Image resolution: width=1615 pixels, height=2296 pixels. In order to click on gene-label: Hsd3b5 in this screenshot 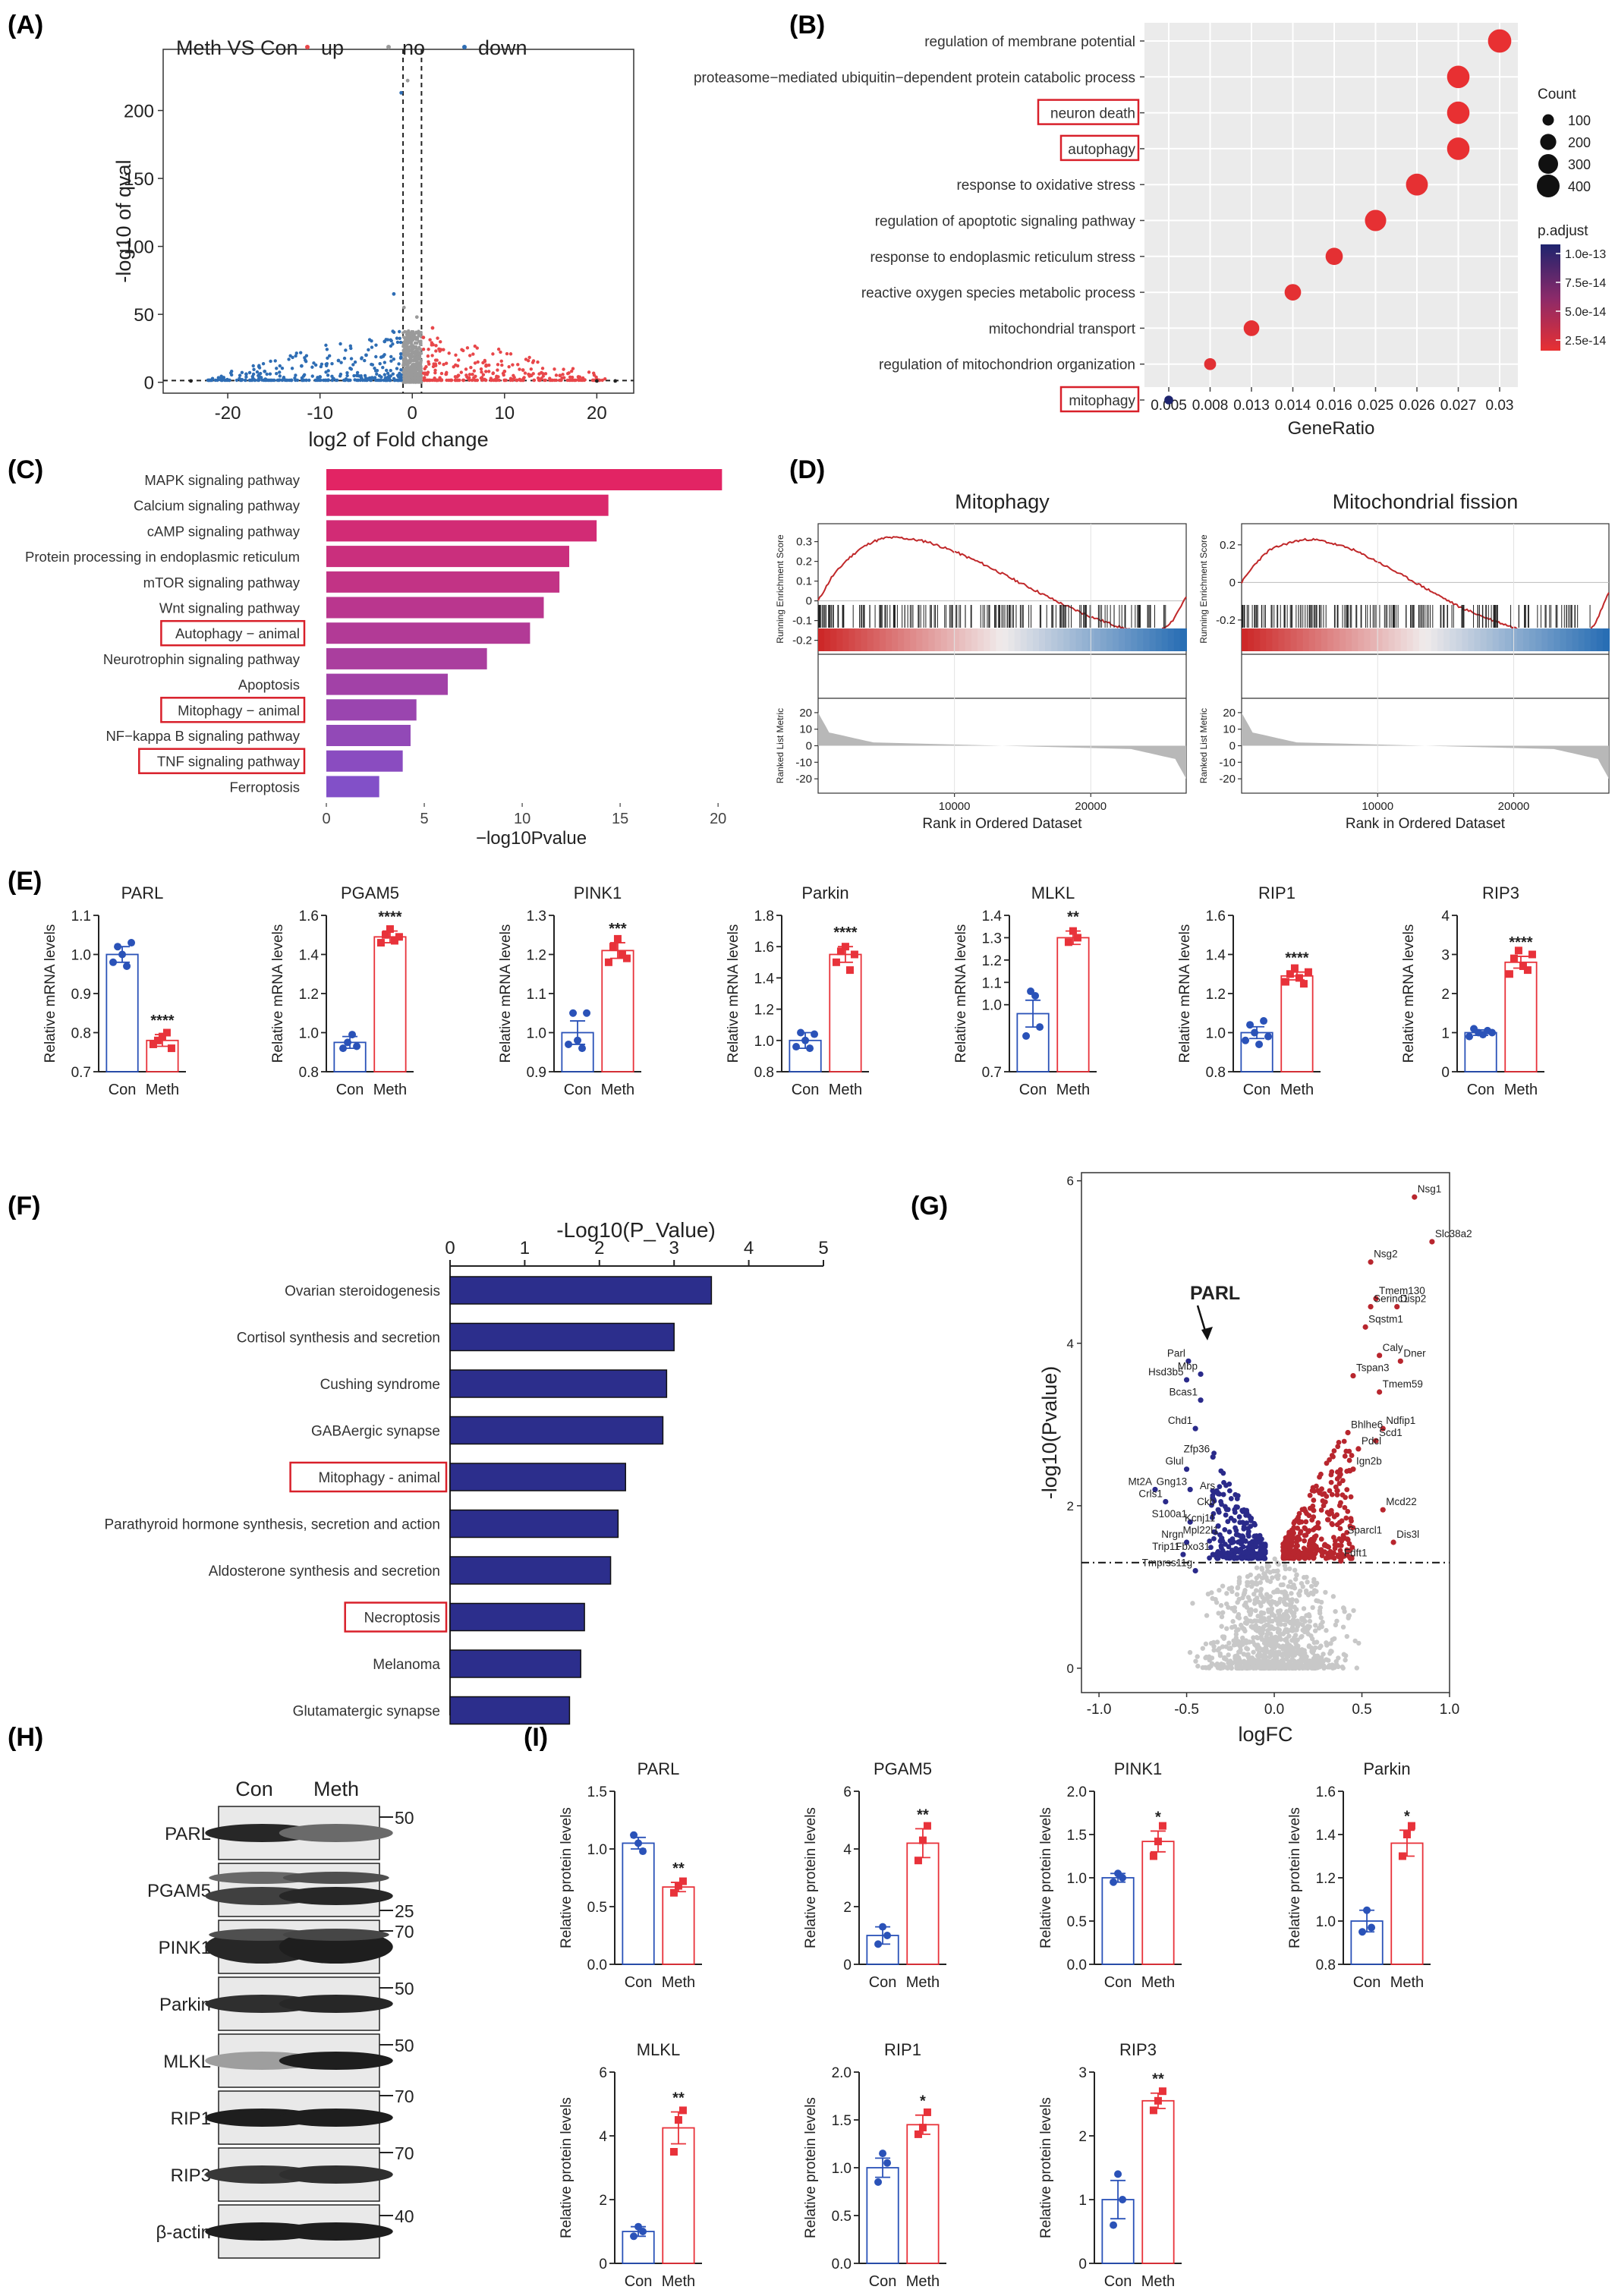, I will do `click(1166, 1372)`.